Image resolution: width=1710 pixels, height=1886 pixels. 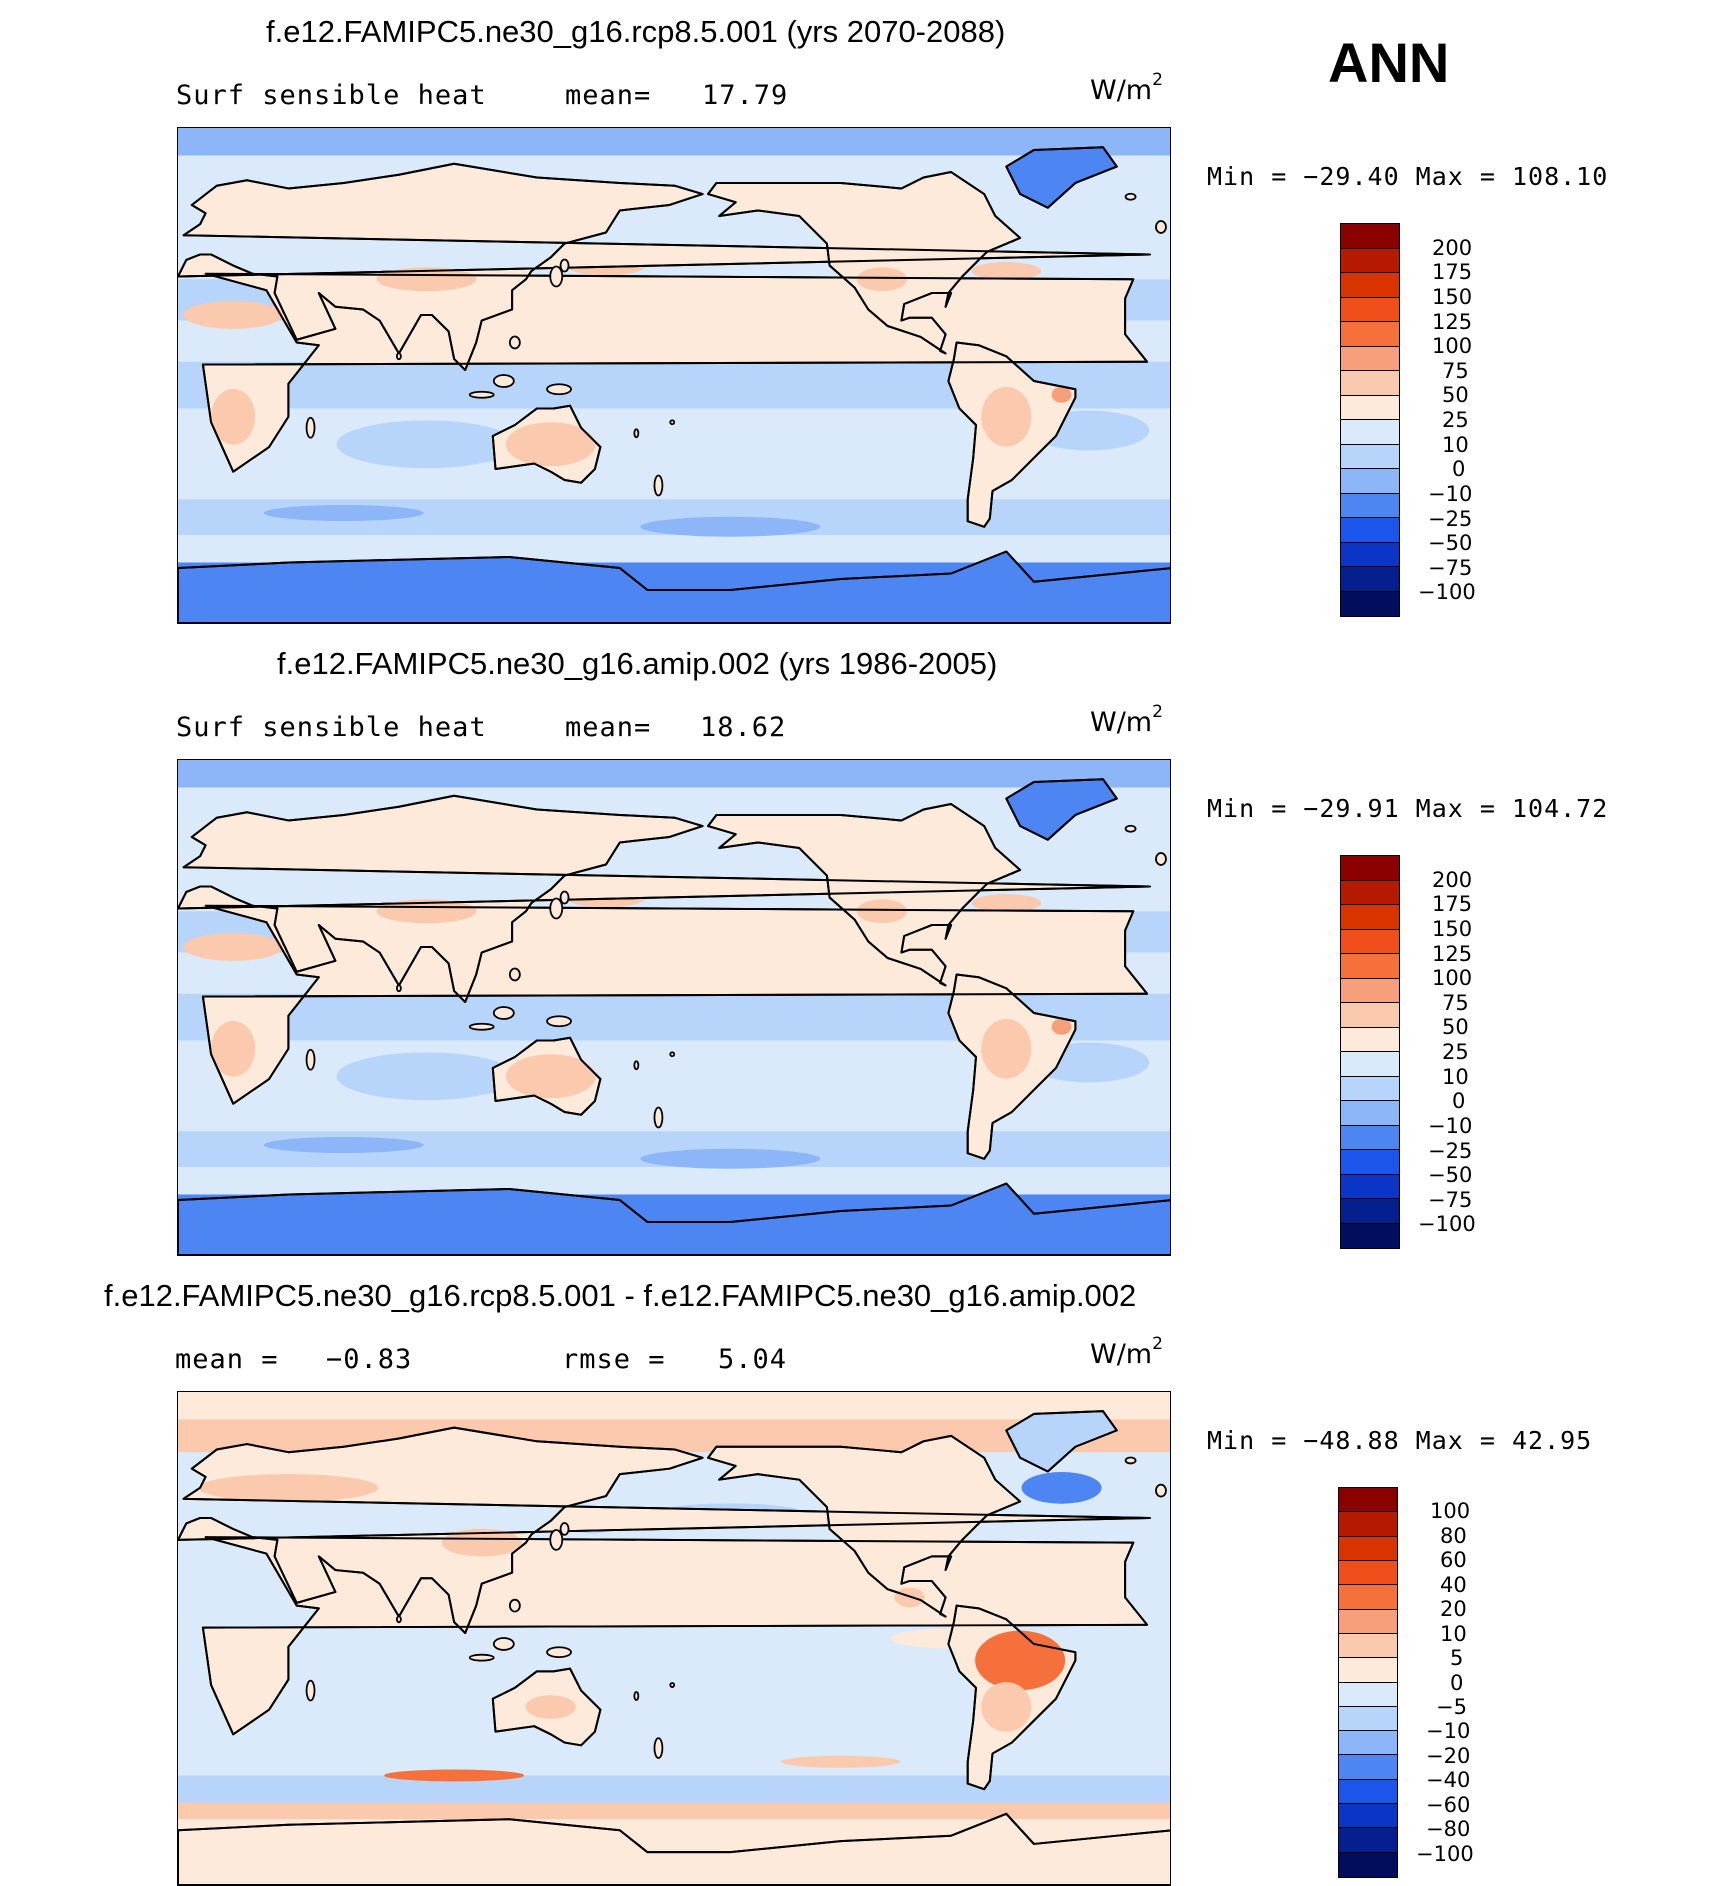 I want to click on panel-2-mean-value: 18.62, so click(x=743, y=727).